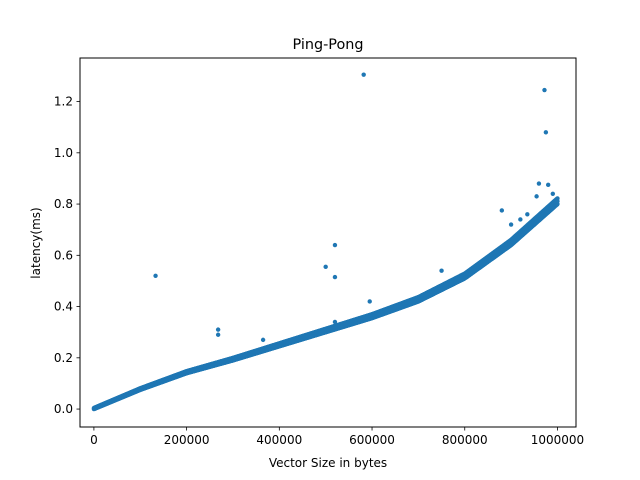  What do you see at coordinates (63, 307) in the screenshot?
I see `y-tick-label: 0.4` at bounding box center [63, 307].